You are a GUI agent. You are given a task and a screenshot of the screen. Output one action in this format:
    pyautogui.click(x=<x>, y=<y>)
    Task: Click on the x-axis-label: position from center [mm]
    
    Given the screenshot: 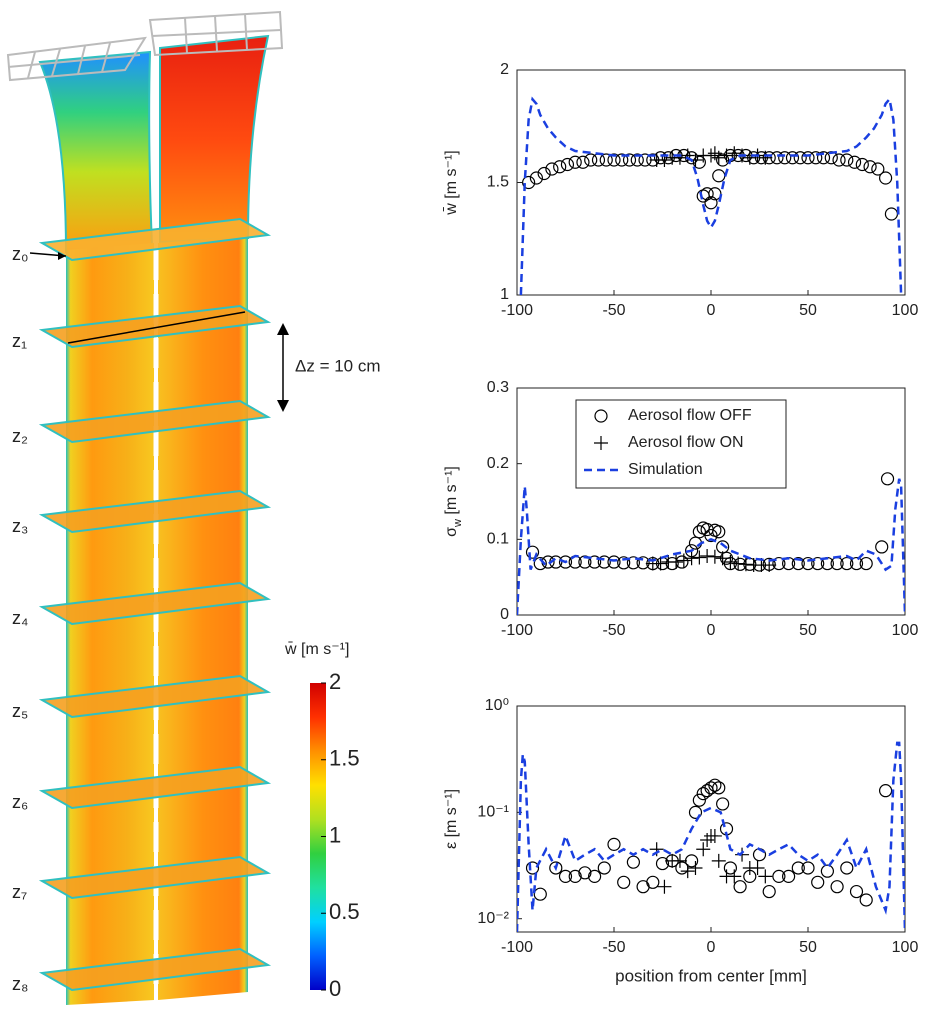 What is the action you would take?
    pyautogui.click(x=711, y=975)
    